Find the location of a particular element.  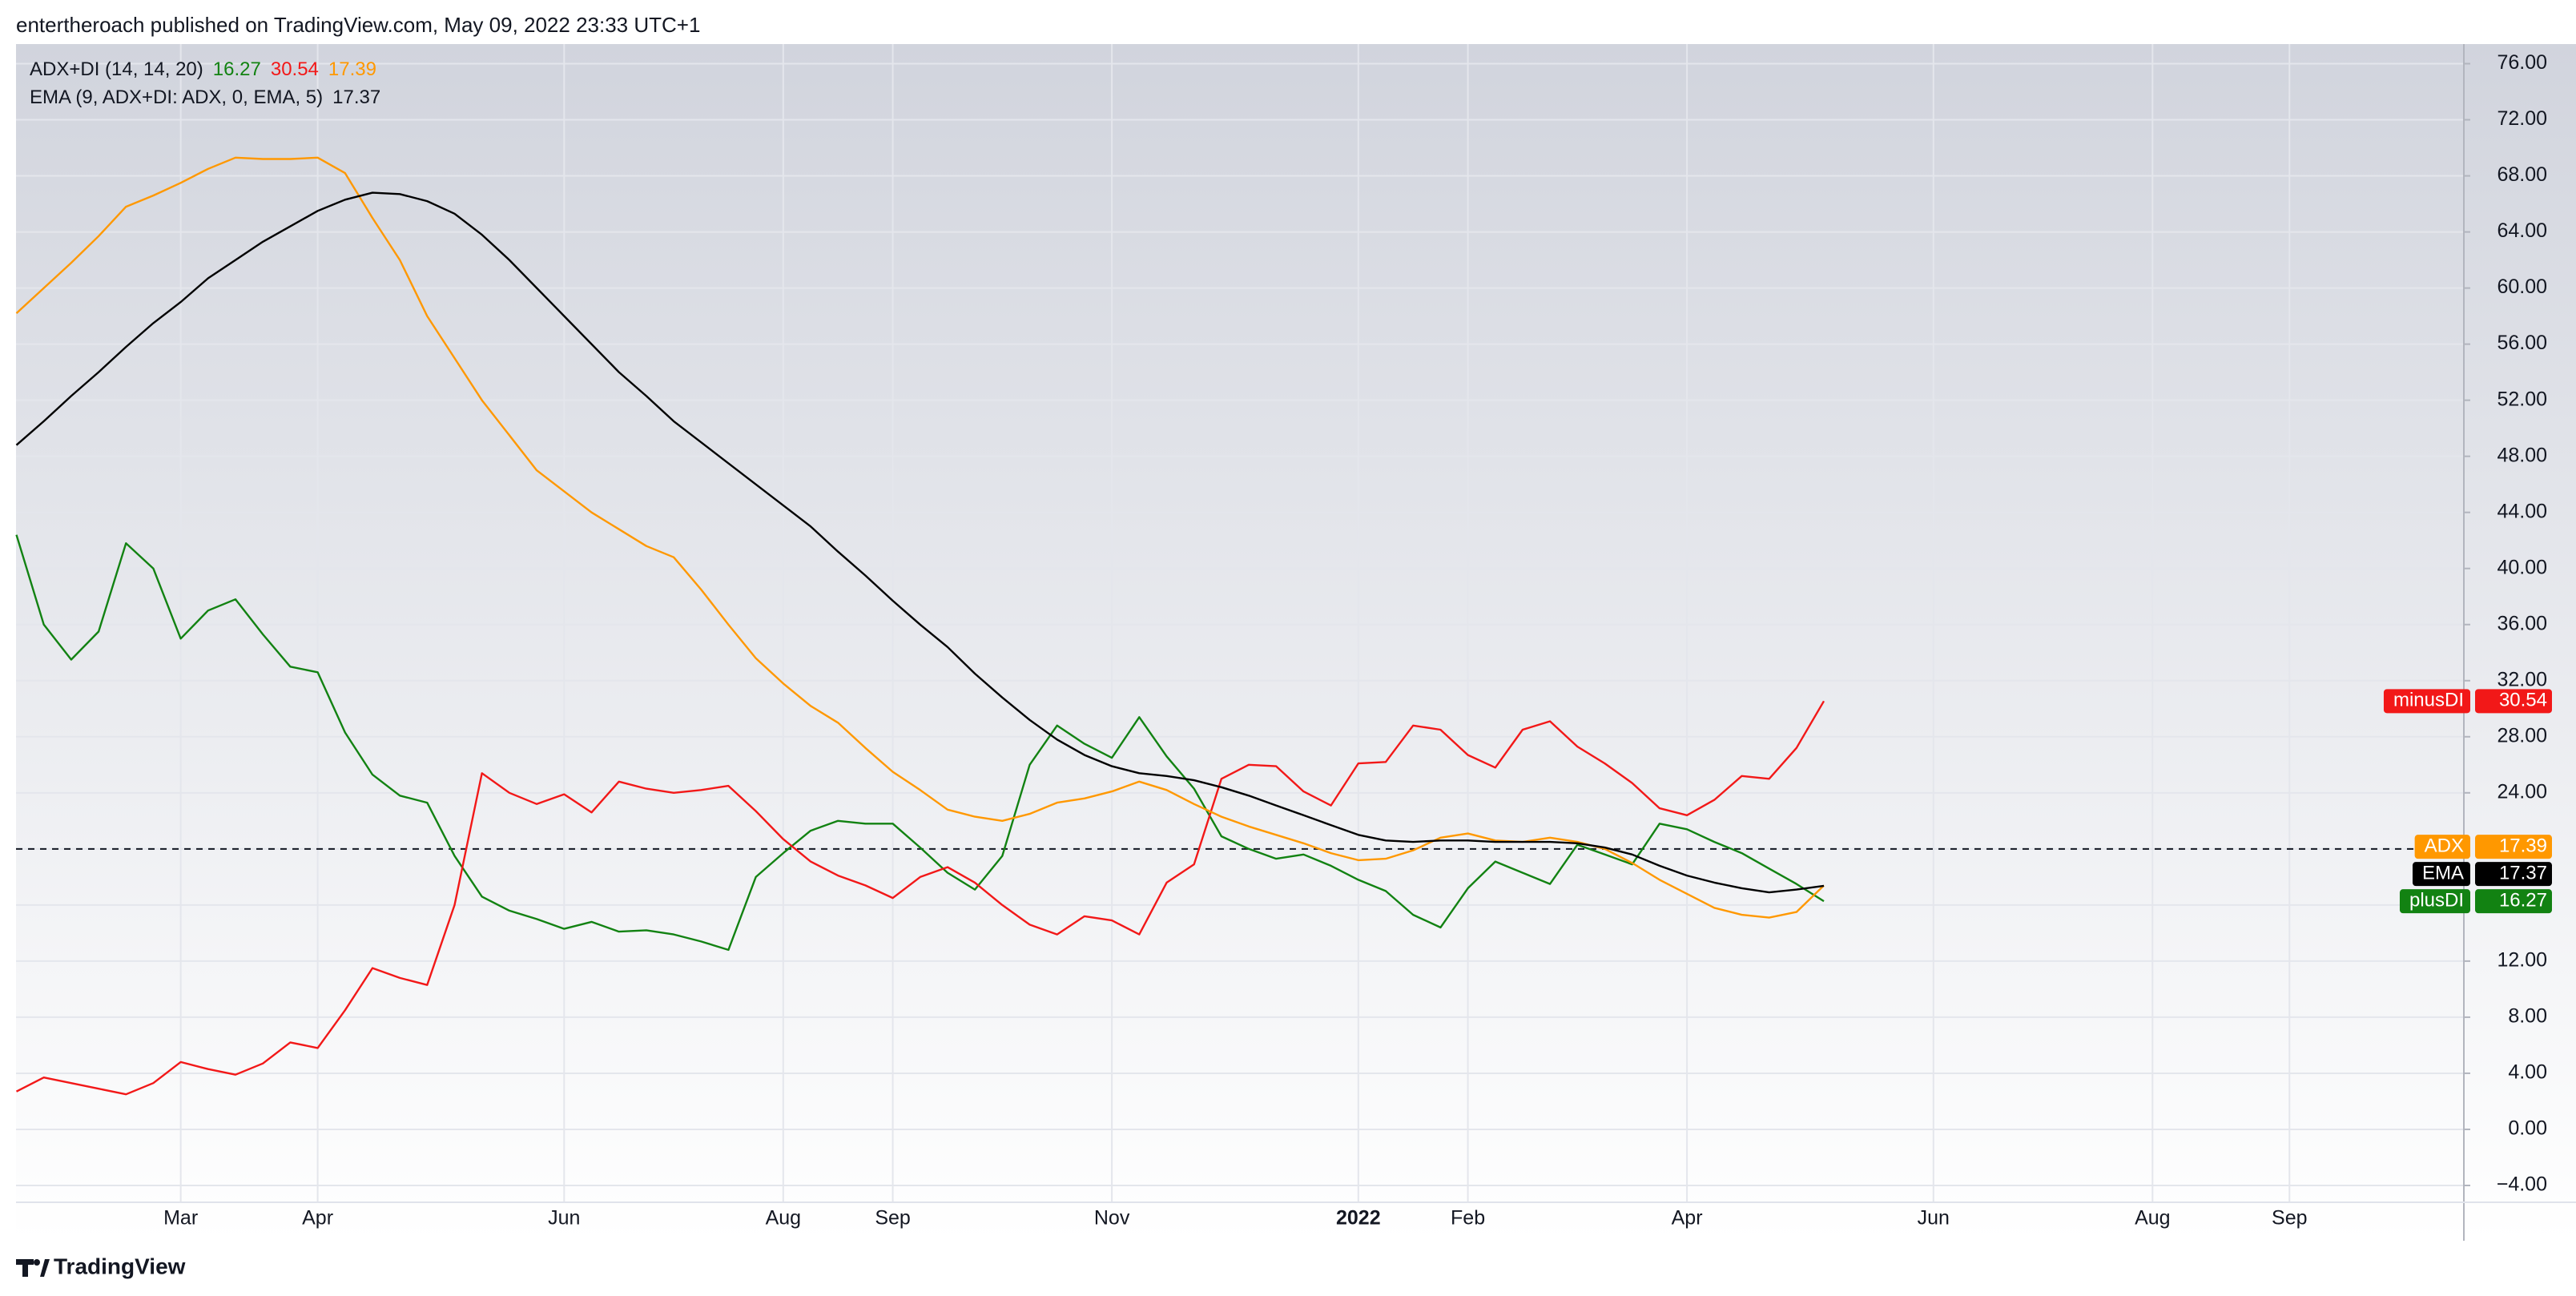

y-tick-label: 72.00 is located at coordinates (2522, 119).